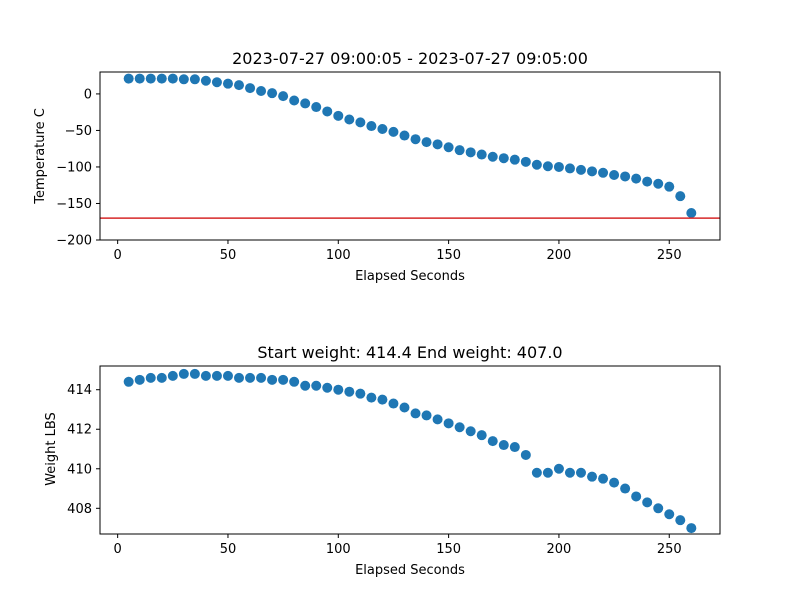 This screenshot has height=600, width=800. What do you see at coordinates (79, 390) in the screenshot?
I see `y-tick-label: 414` at bounding box center [79, 390].